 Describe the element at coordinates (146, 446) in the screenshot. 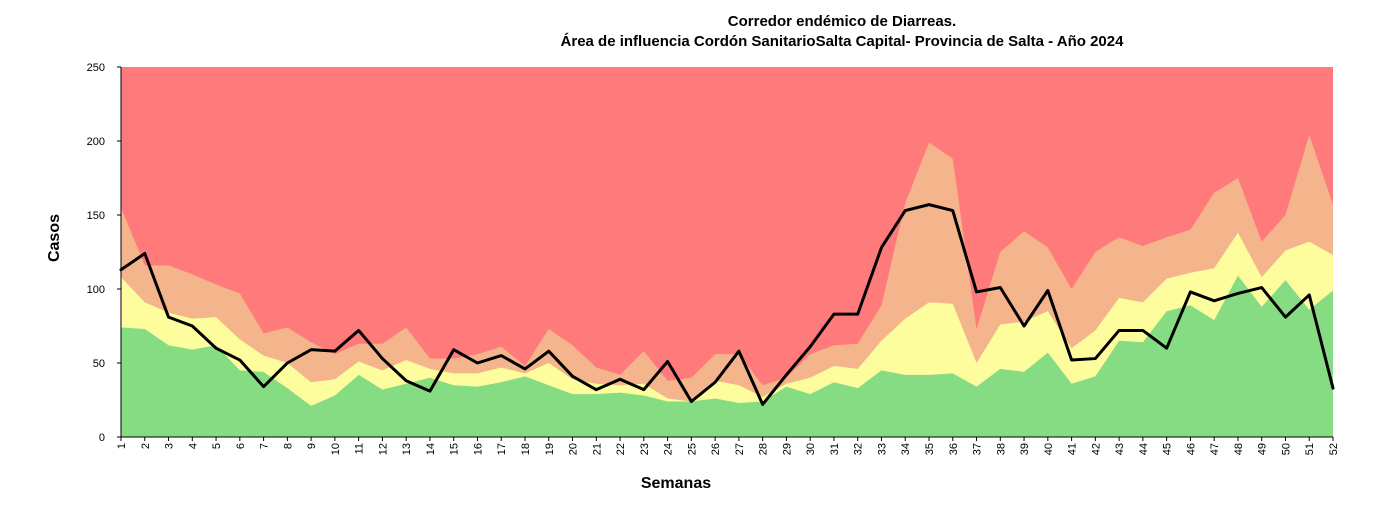

I see `x-tick-label: 2` at that location.